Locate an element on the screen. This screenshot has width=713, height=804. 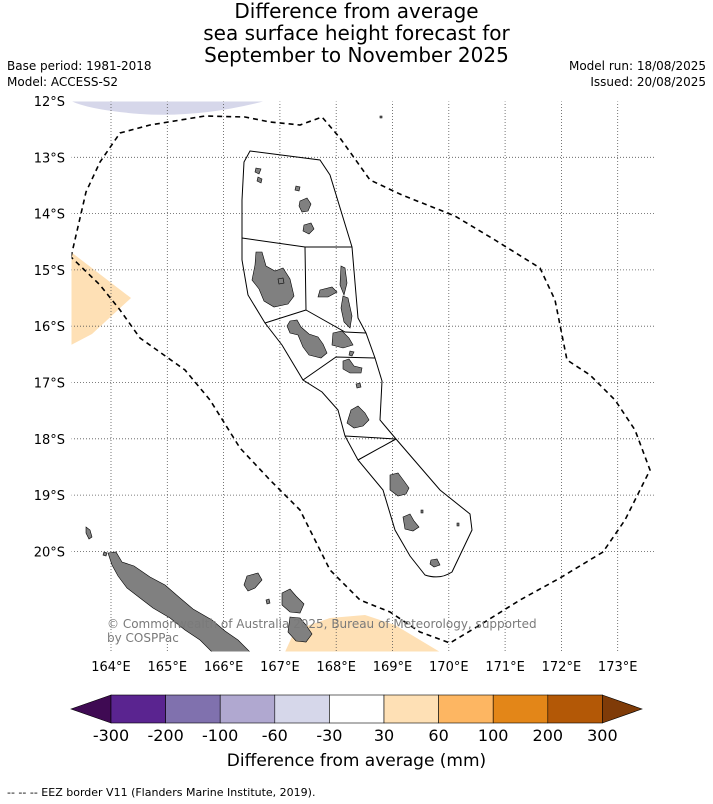
land-new-caledonia is located at coordinates (199, 589).